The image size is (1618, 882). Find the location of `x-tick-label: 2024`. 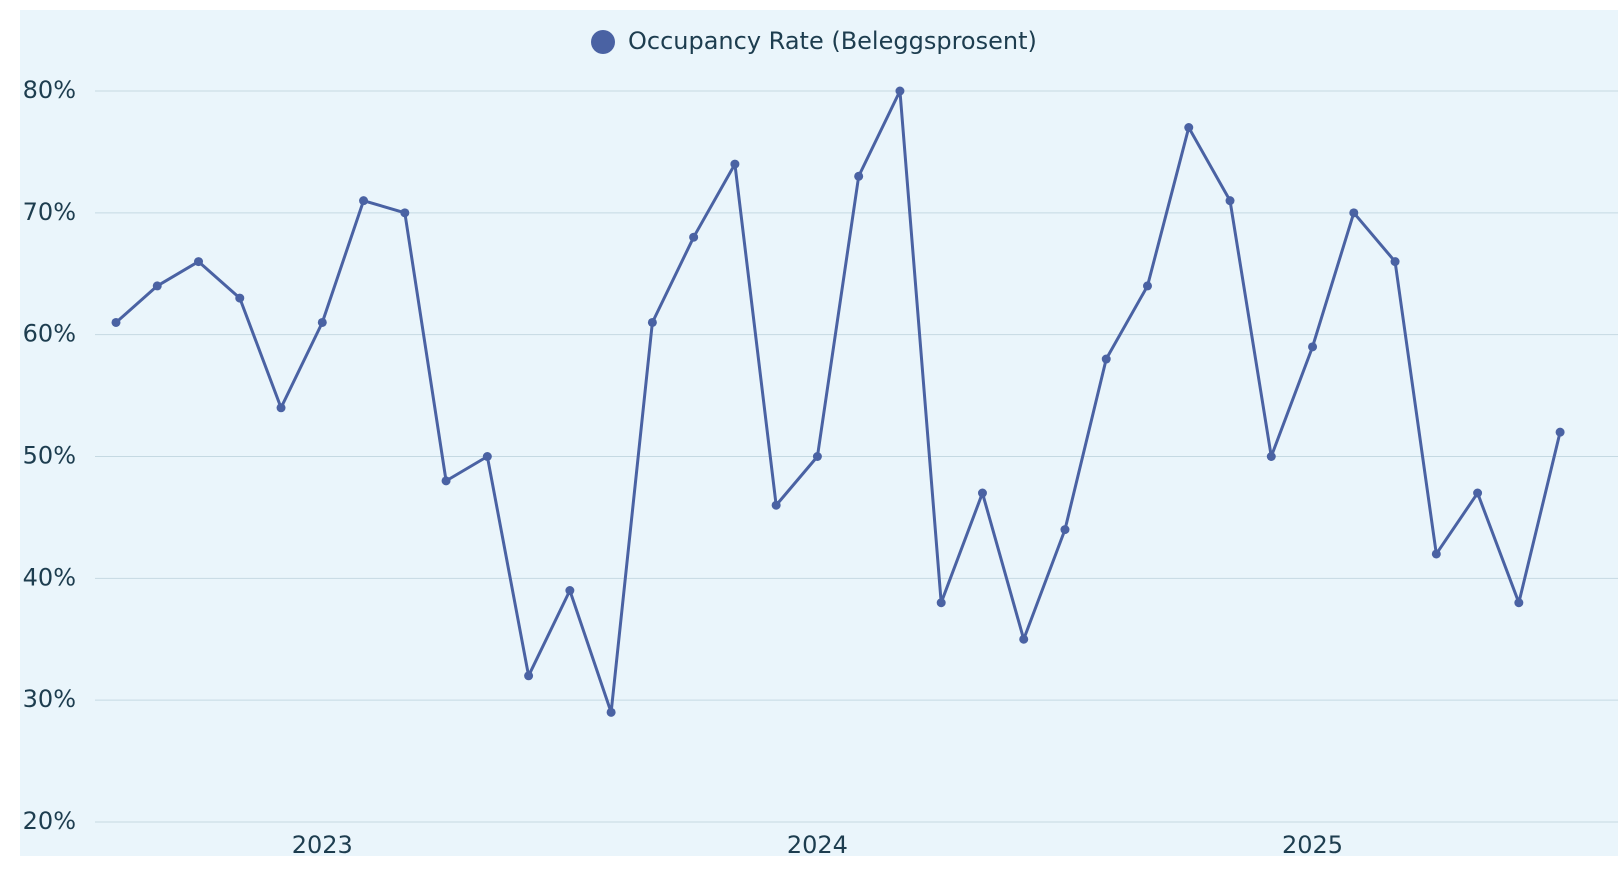

x-tick-label: 2024 is located at coordinates (817, 845).